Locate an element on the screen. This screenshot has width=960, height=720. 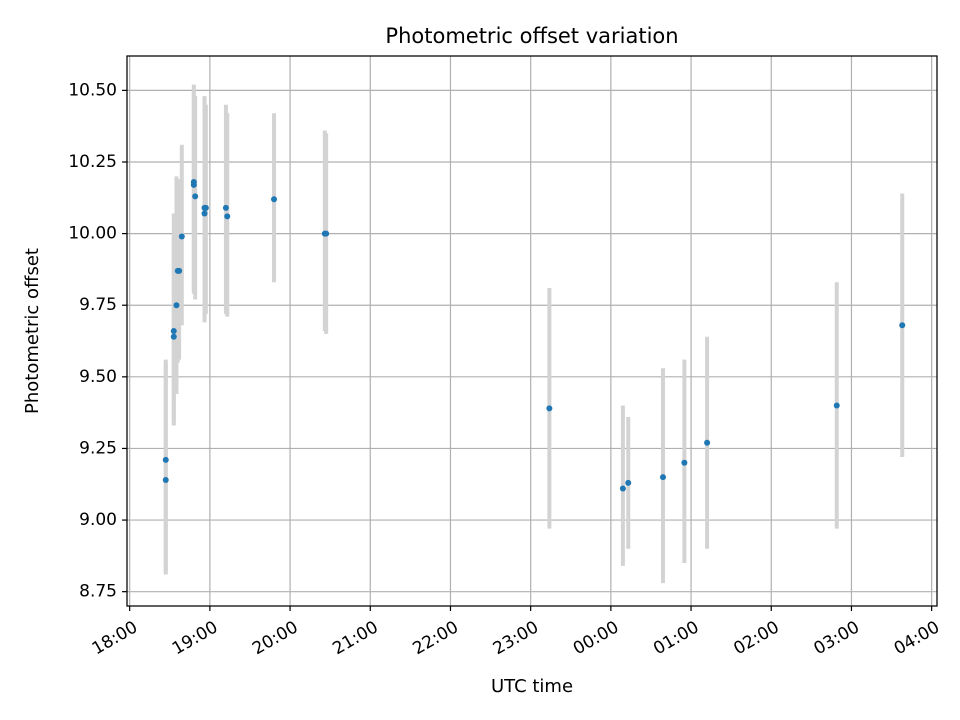
y-tick-label: 10.50 is located at coordinates (92, 90).